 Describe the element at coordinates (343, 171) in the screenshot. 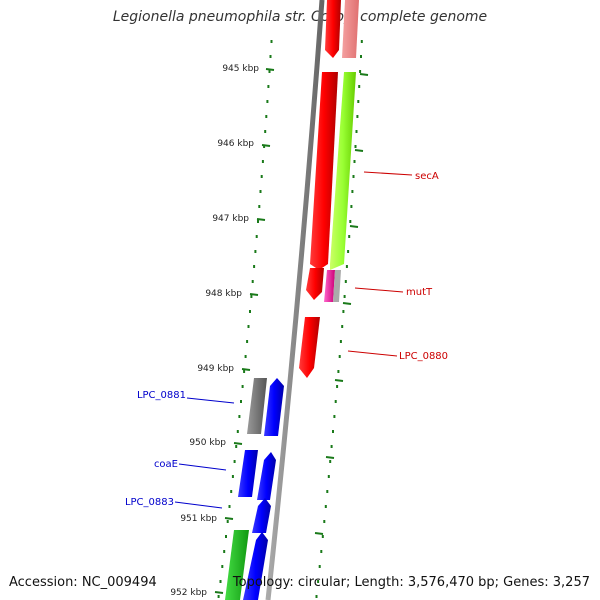

I see `gc-skew-lime` at that location.